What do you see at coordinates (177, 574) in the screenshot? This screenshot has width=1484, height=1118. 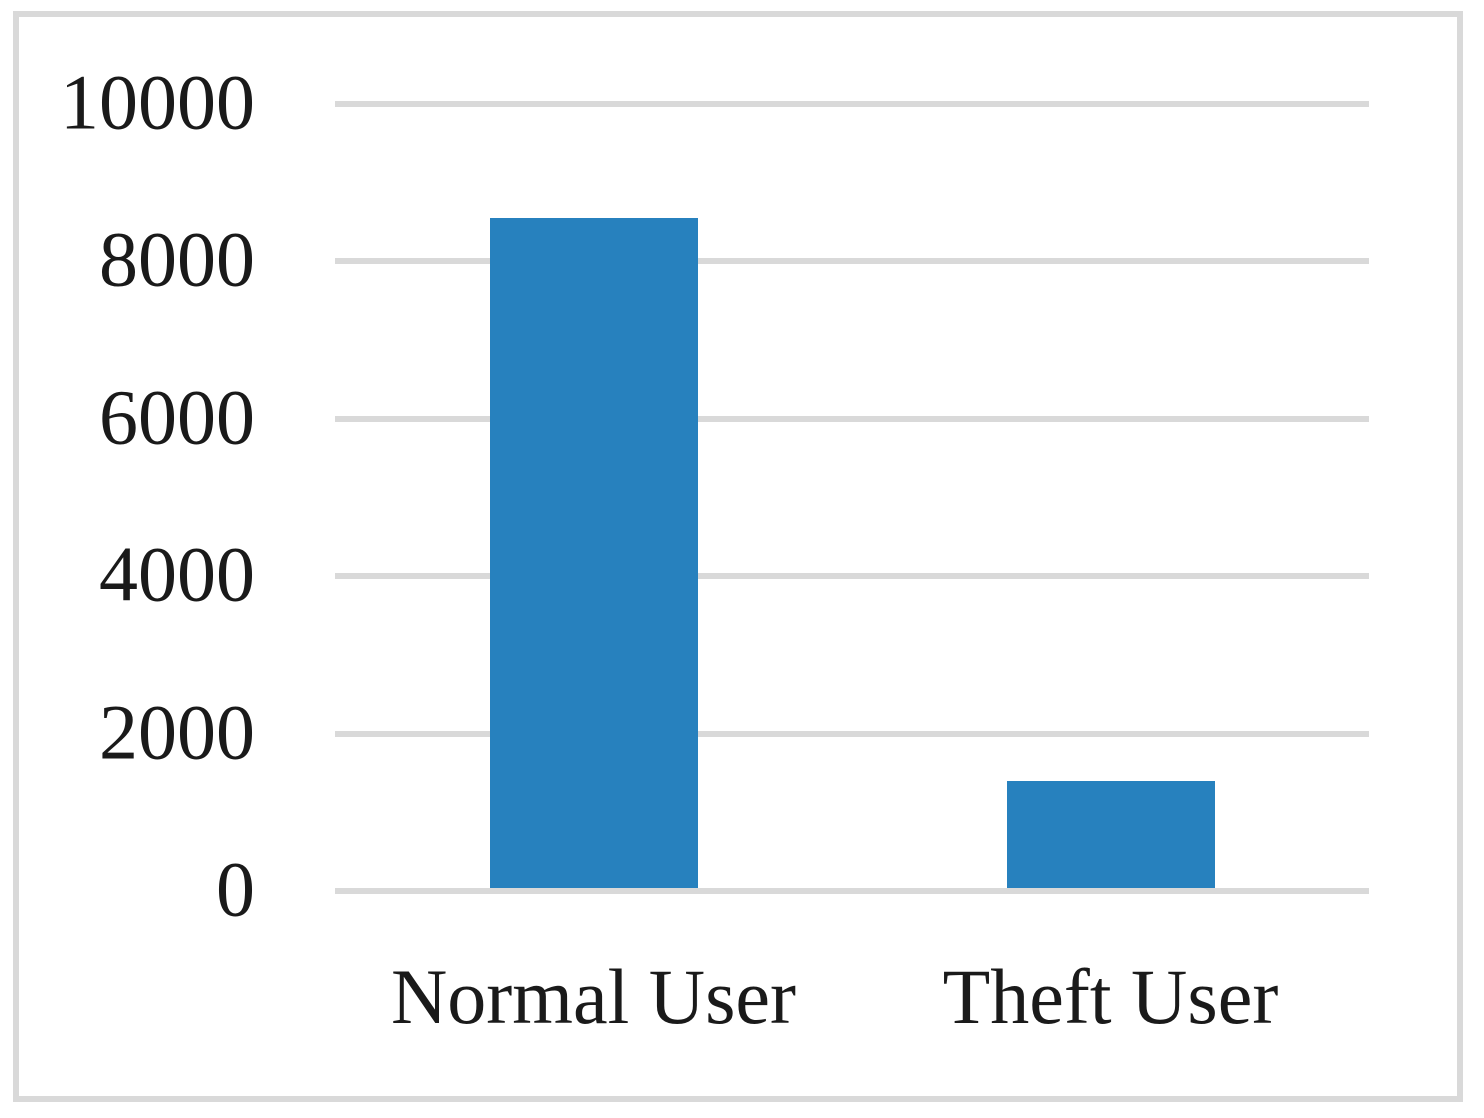 I see `y-tick-label-4000: 4000` at bounding box center [177, 574].